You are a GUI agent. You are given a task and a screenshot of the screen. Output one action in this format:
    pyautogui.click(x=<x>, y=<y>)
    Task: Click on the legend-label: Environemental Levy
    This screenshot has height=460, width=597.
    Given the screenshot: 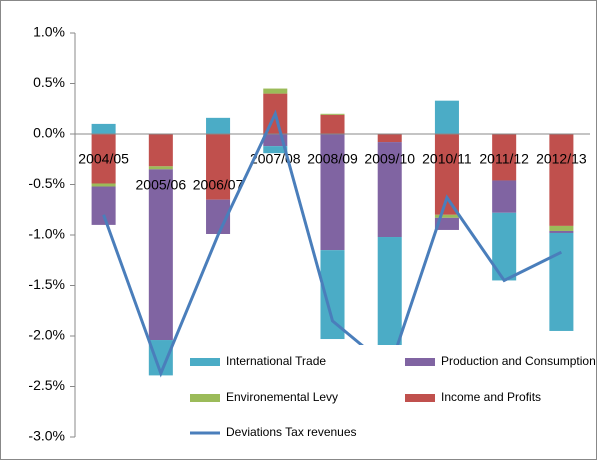 What is the action you would take?
    pyautogui.click(x=282, y=397)
    